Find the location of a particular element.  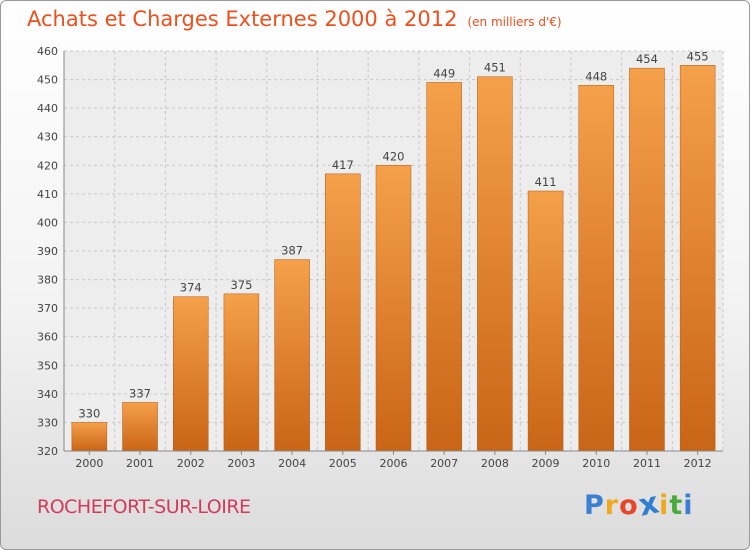

x-tick-label: 2012 is located at coordinates (698, 463).